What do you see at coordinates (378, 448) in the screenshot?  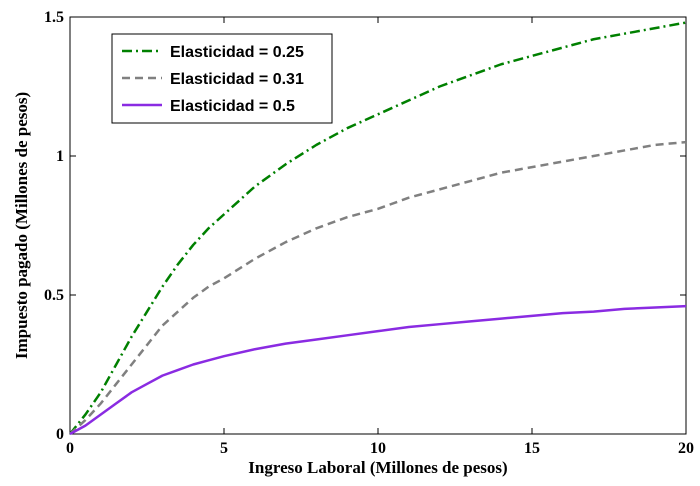 I see `x-tick-label: 10` at bounding box center [378, 448].